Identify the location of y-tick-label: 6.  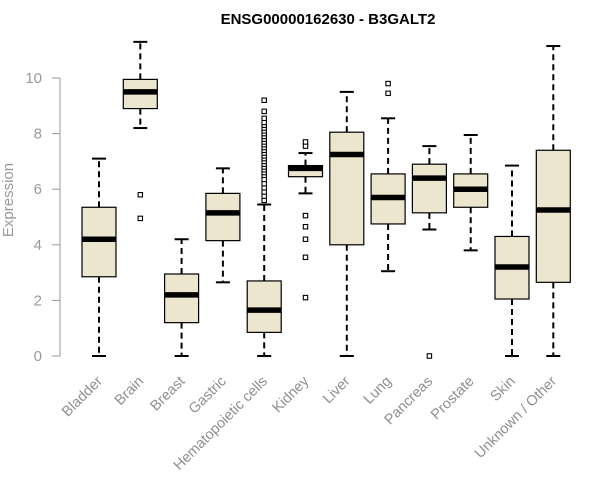
(38, 189).